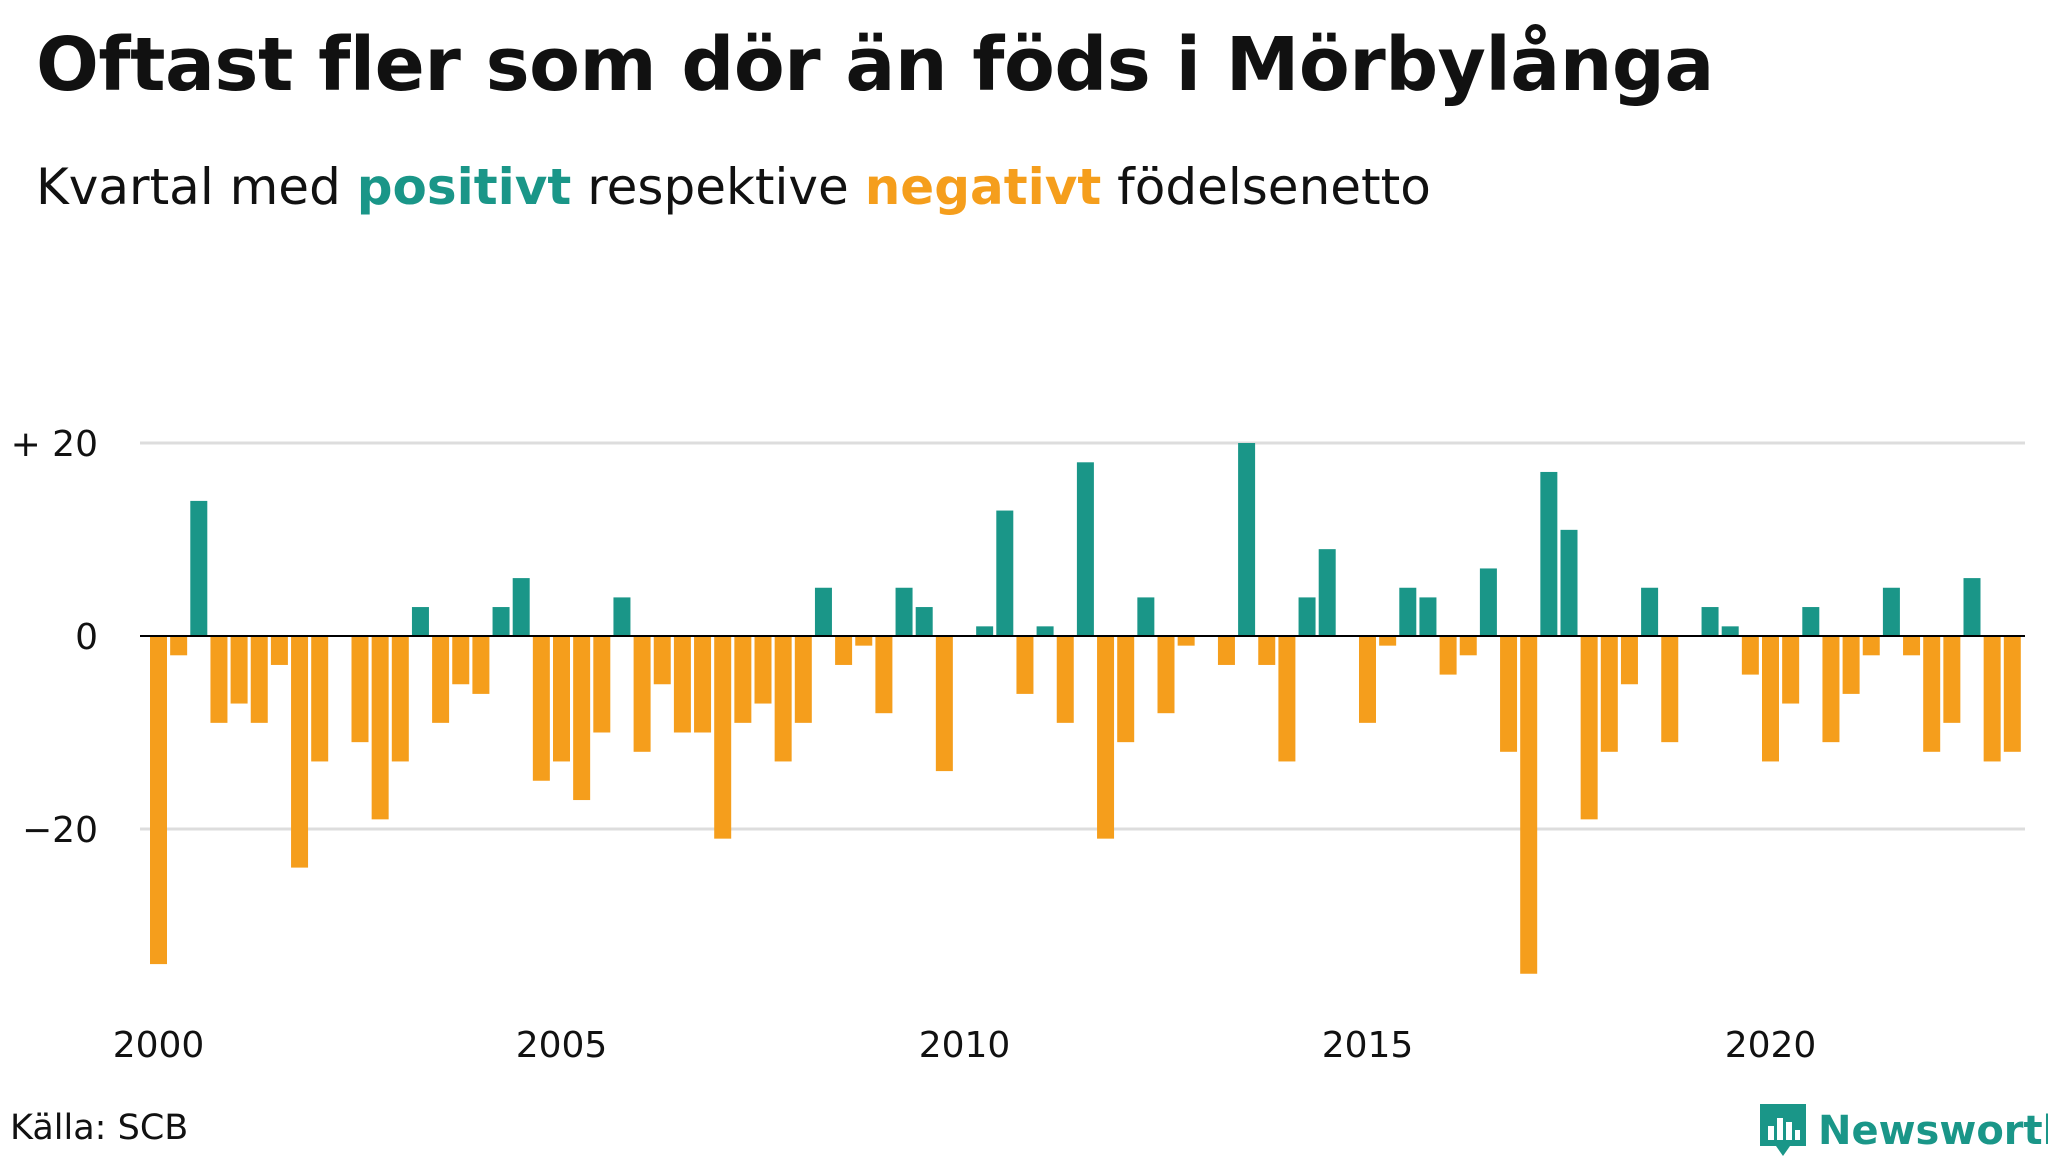 The width and height of the screenshot is (2048, 1158). Describe the element at coordinates (464, 187) in the screenshot. I see `subtitle-positive-word: positivt` at that location.